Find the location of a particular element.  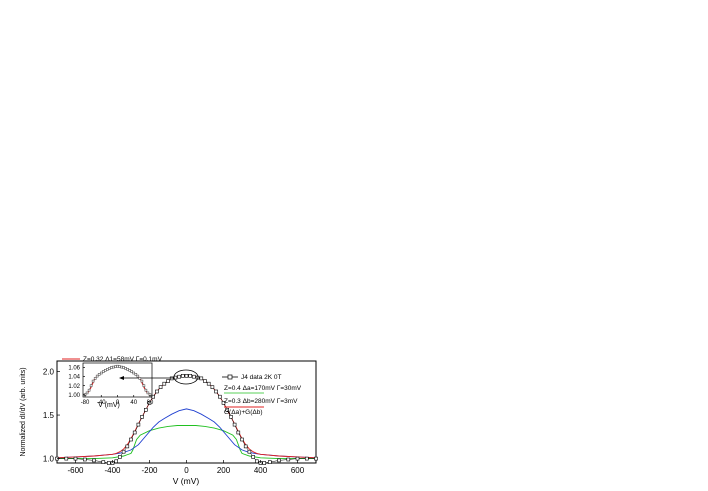

main-x-axis-label: V (mV) is located at coordinates (186, 481).